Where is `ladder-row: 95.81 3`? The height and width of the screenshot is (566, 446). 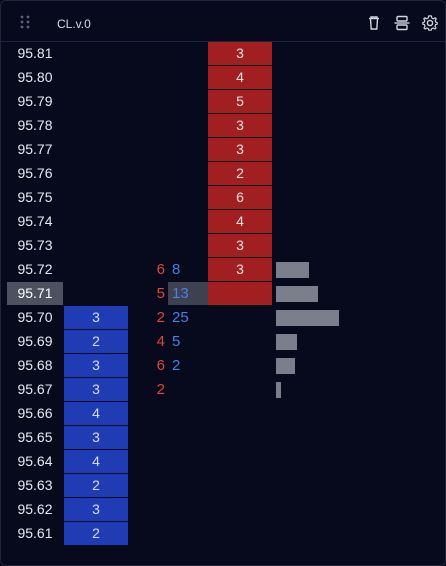 ladder-row: 95.81 3 is located at coordinates (223, 54).